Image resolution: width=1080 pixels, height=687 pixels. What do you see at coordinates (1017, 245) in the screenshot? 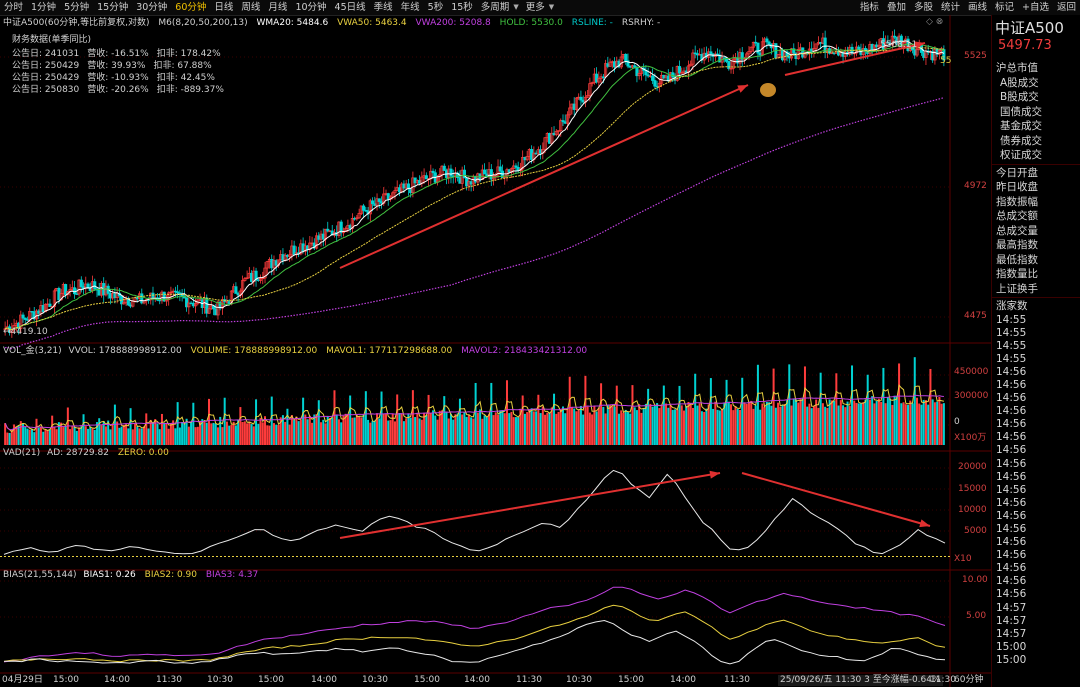
I see `sidebar-item: 最高指数` at bounding box center [1017, 245].